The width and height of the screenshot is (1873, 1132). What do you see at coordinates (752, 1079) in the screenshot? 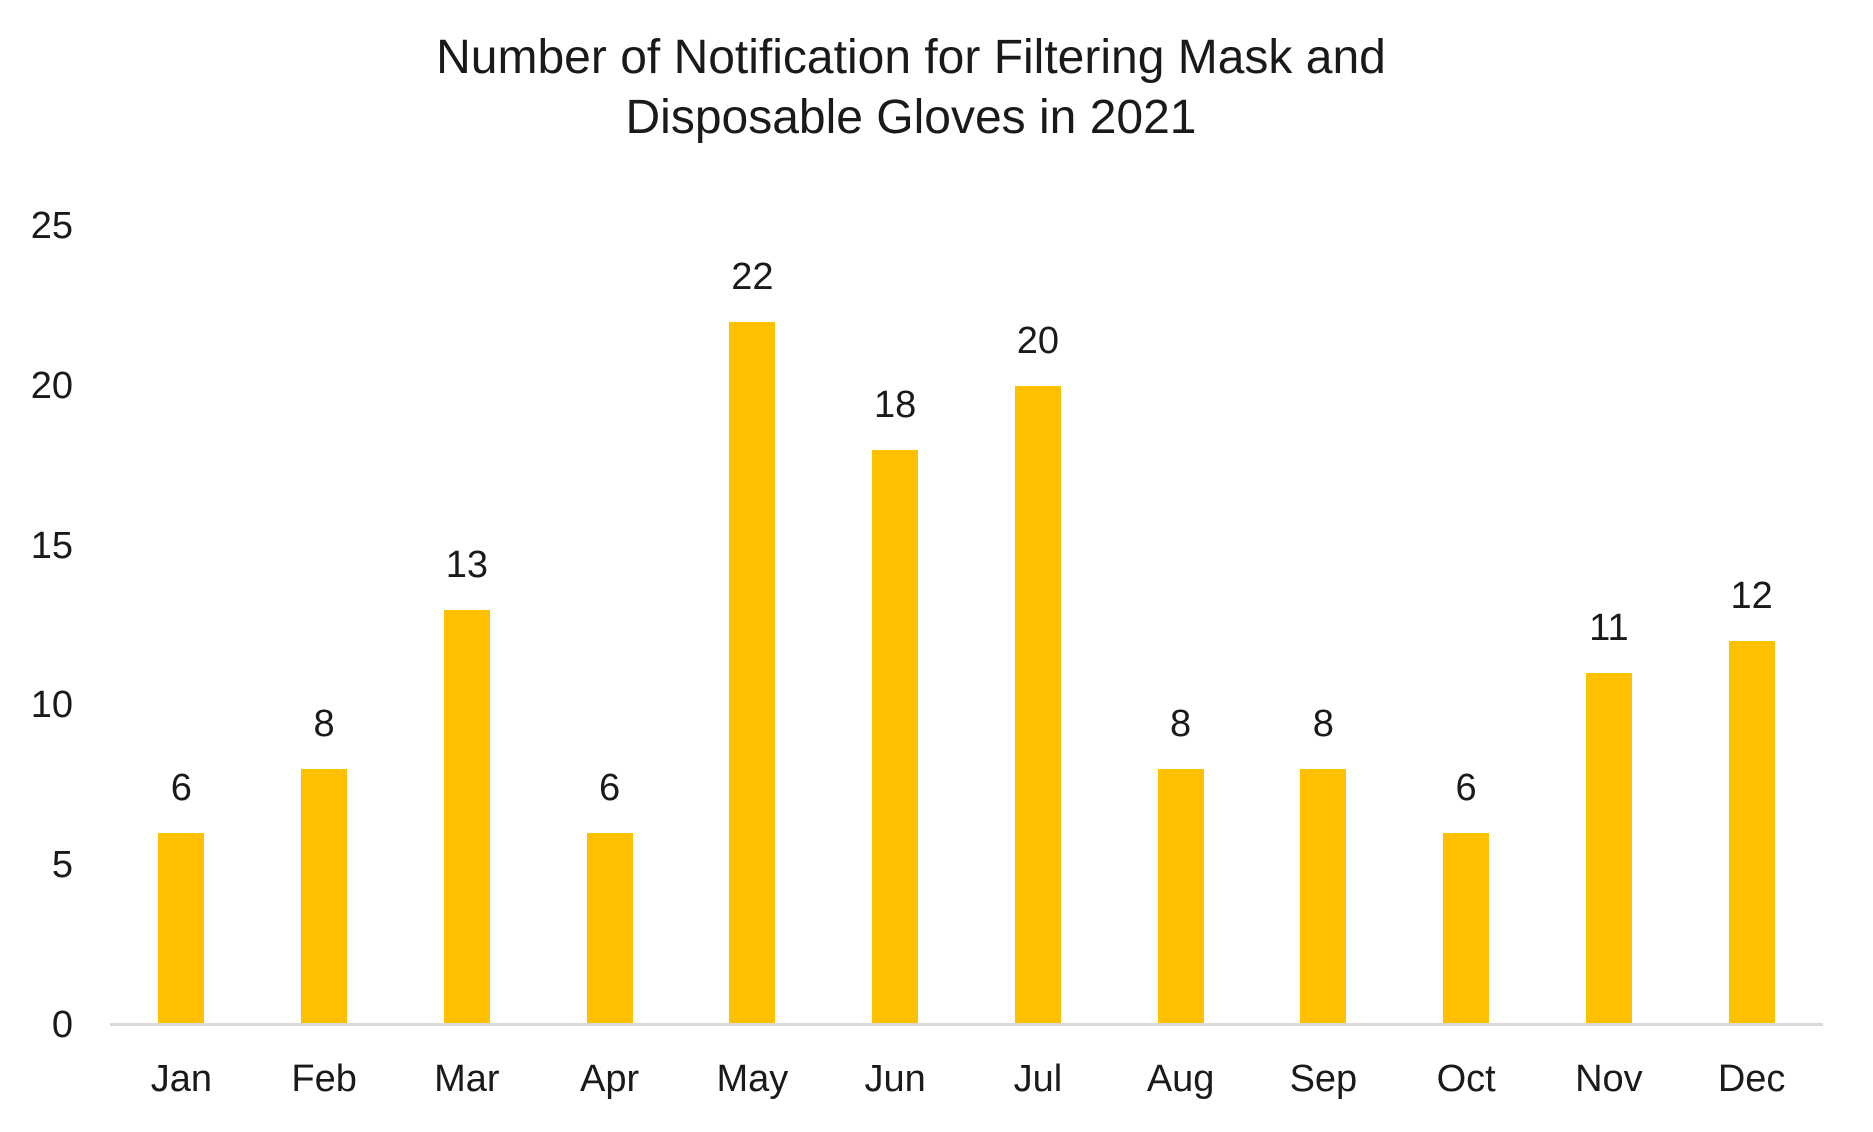
I see `x-axis-label-may: May` at bounding box center [752, 1079].